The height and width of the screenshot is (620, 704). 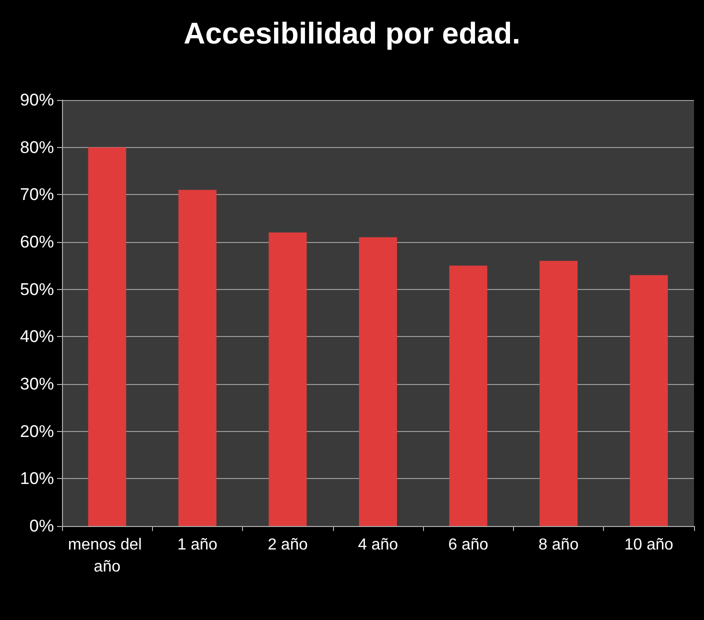 I want to click on x-tick-label: 10 año, so click(x=649, y=545).